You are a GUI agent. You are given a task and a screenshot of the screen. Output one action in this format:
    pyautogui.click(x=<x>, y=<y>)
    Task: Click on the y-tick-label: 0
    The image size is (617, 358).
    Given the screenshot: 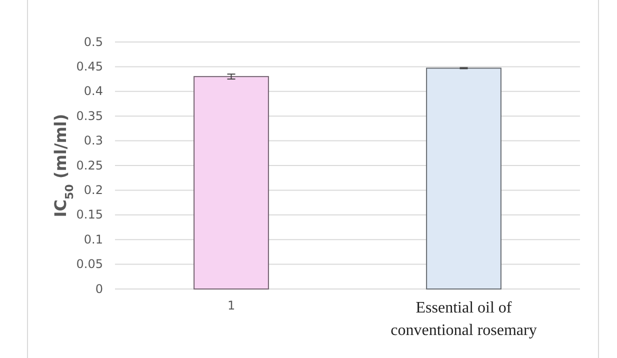 What is the action you would take?
    pyautogui.click(x=99, y=289)
    